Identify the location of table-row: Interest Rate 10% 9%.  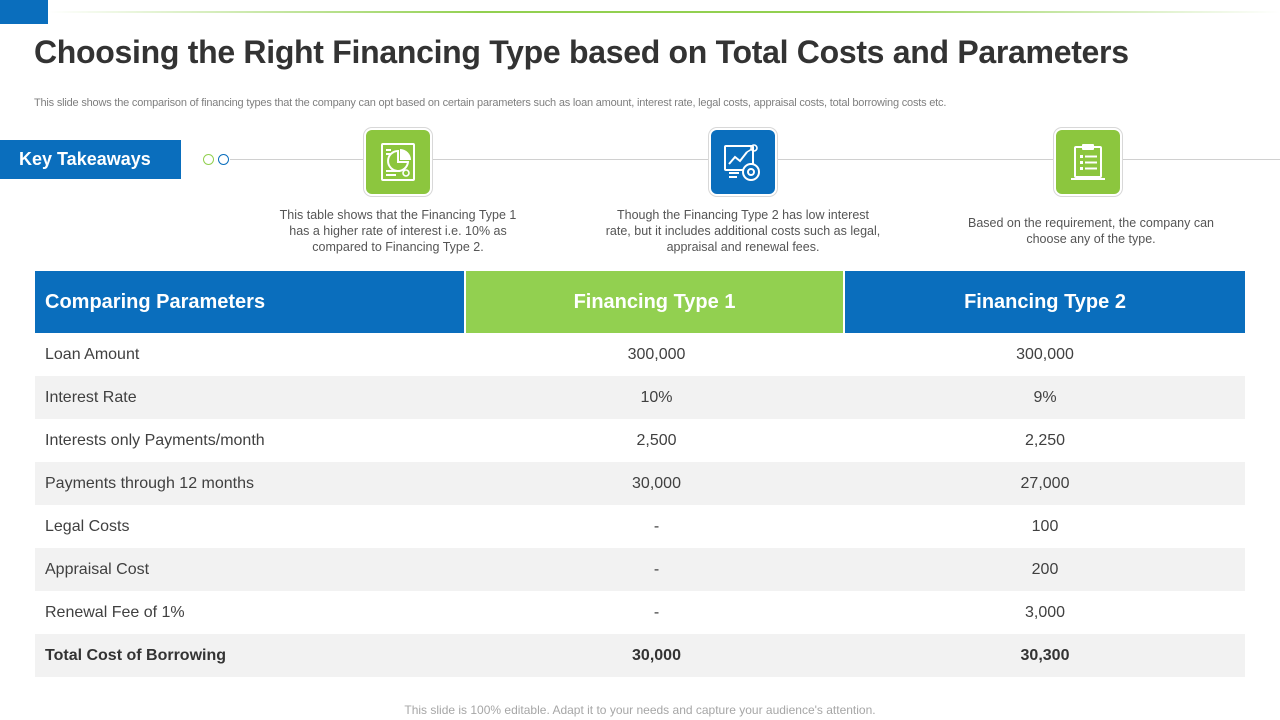
(640, 397).